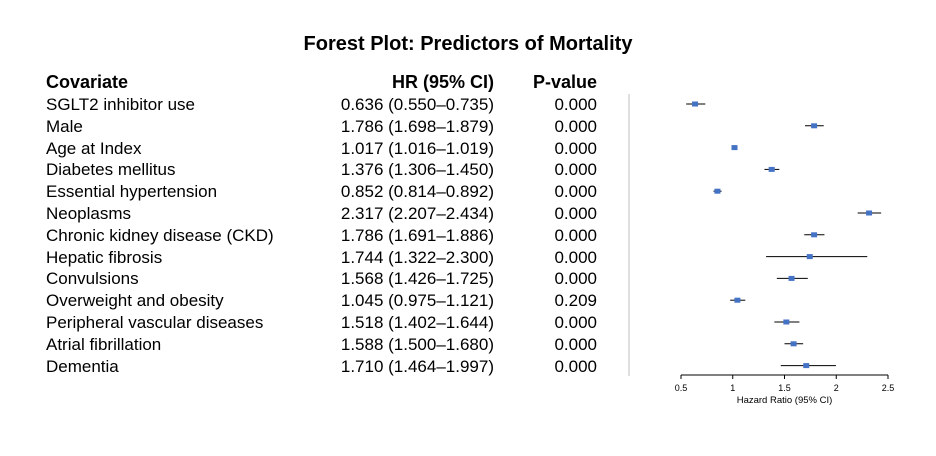  I want to click on covariate-cell: Diabetes mellitus, so click(111, 170).